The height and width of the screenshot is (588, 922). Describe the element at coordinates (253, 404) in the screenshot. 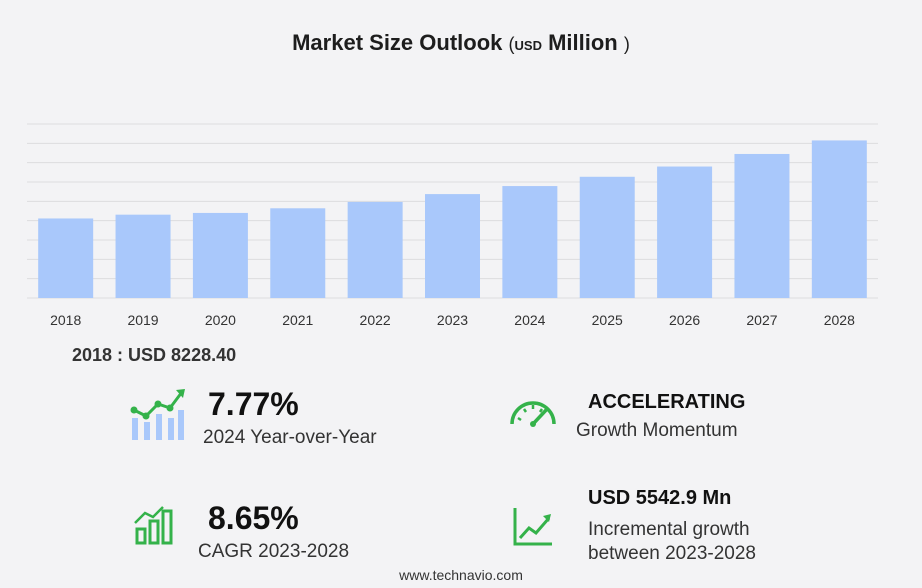

I see `yoy-value: 7.77%` at that location.